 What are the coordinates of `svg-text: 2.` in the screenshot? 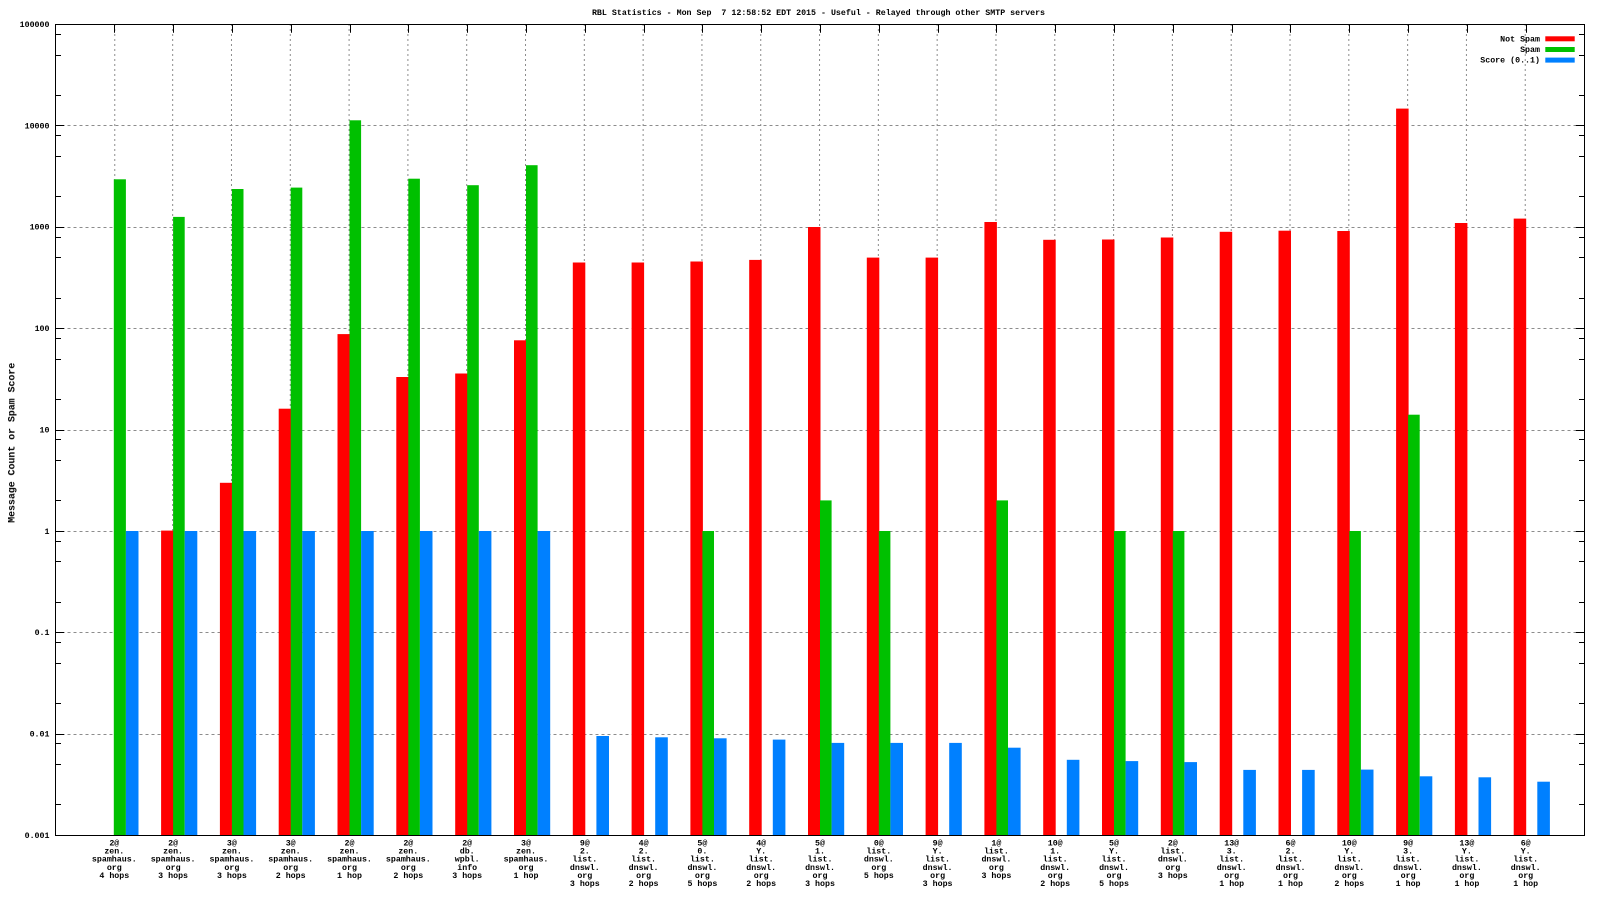 It's located at (644, 852).